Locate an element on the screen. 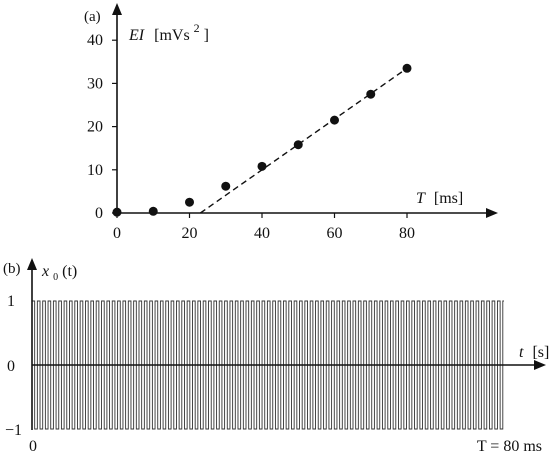  y-label-arg: (t) is located at coordinates (69, 271).